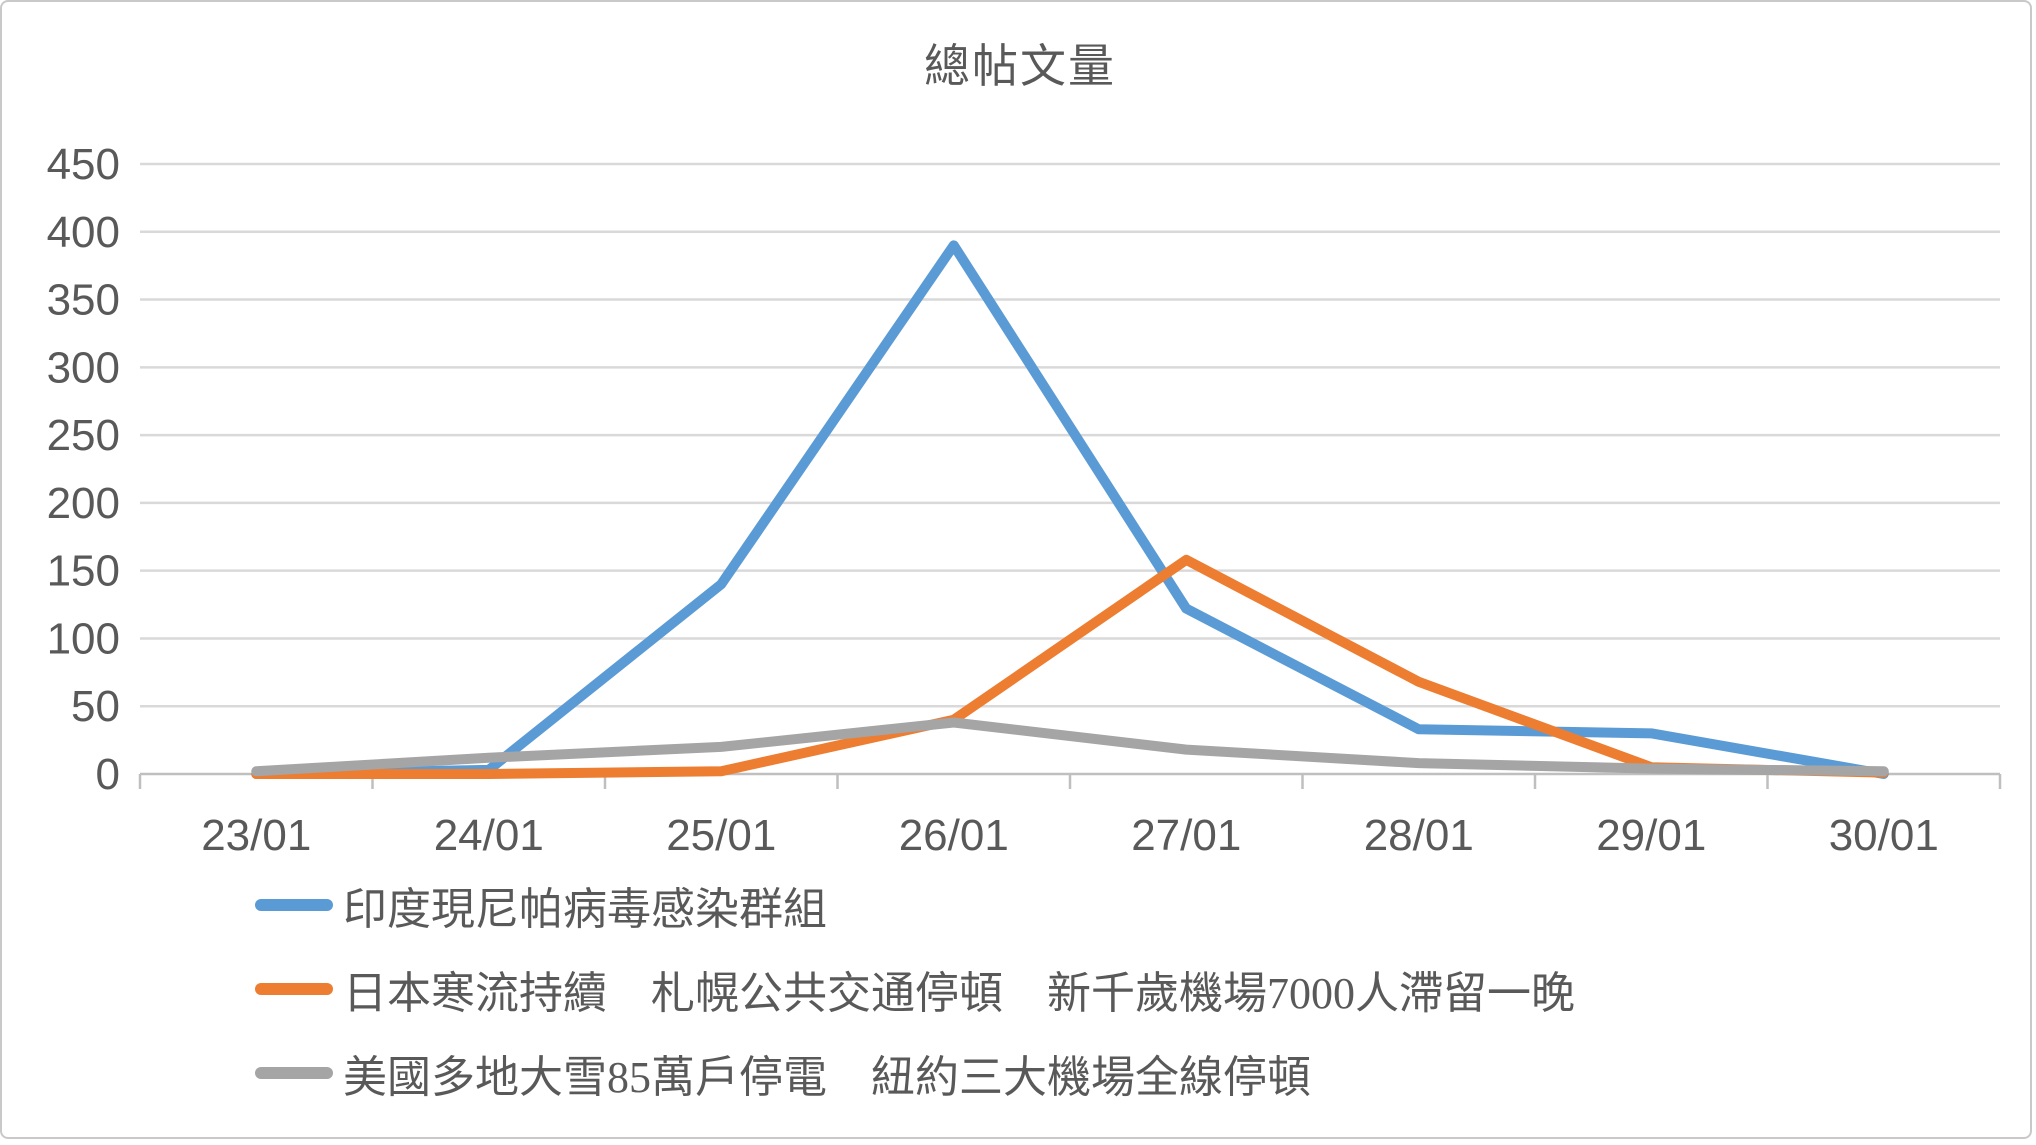 The image size is (2036, 1145). What do you see at coordinates (83, 300) in the screenshot?
I see `y-tick-label: 350` at bounding box center [83, 300].